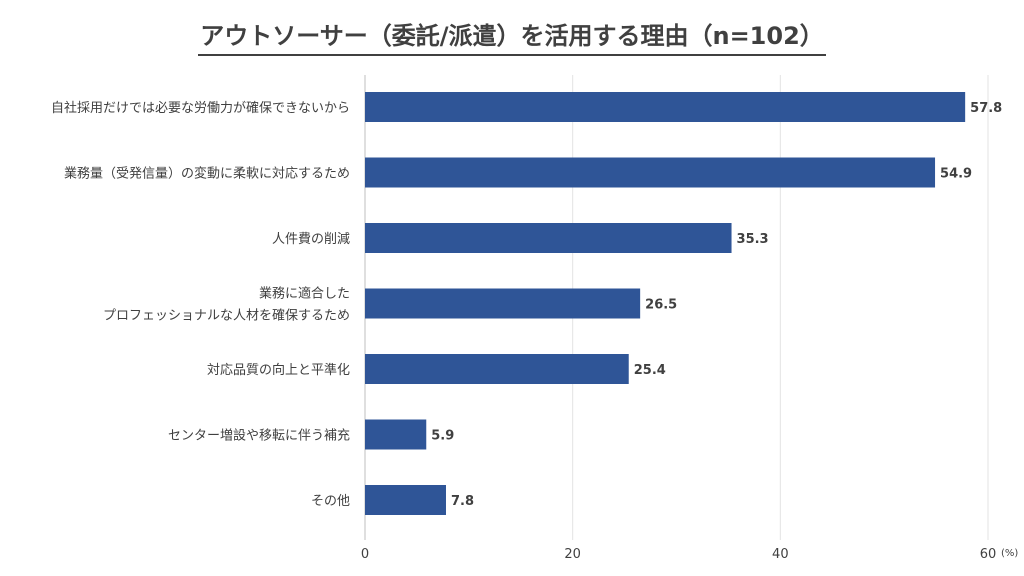 This screenshot has height=576, width=1024. What do you see at coordinates (311, 239) in the screenshot?
I see `category-label: 人件費の削減` at bounding box center [311, 239].